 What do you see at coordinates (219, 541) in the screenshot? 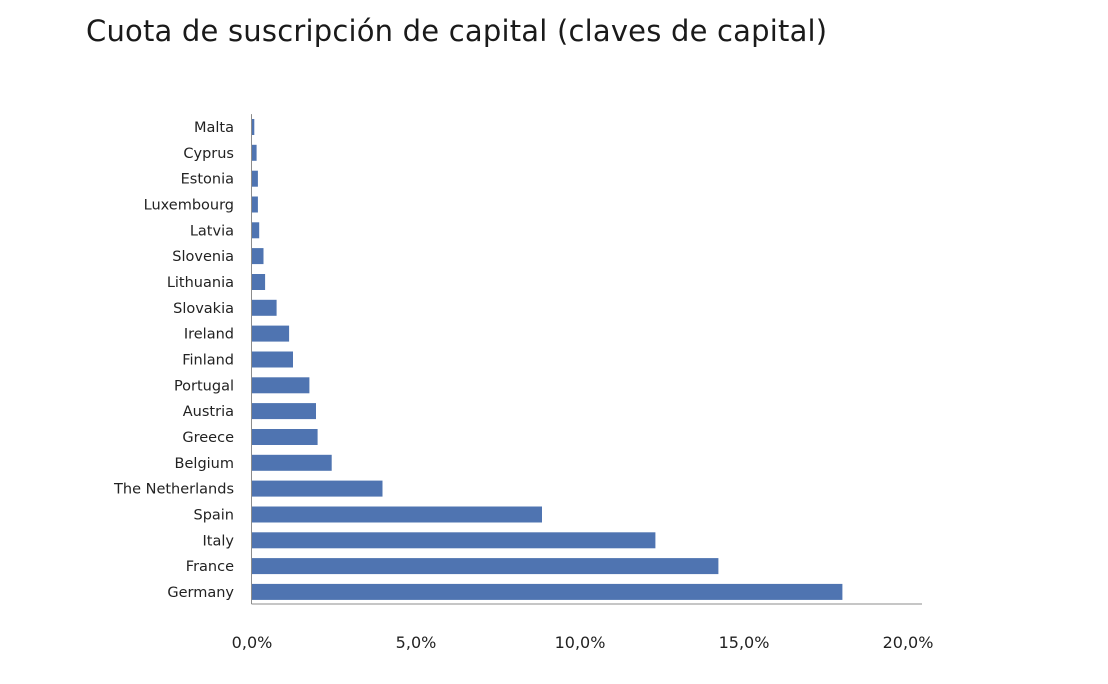
I see `category-label: Italy` at bounding box center [219, 541].